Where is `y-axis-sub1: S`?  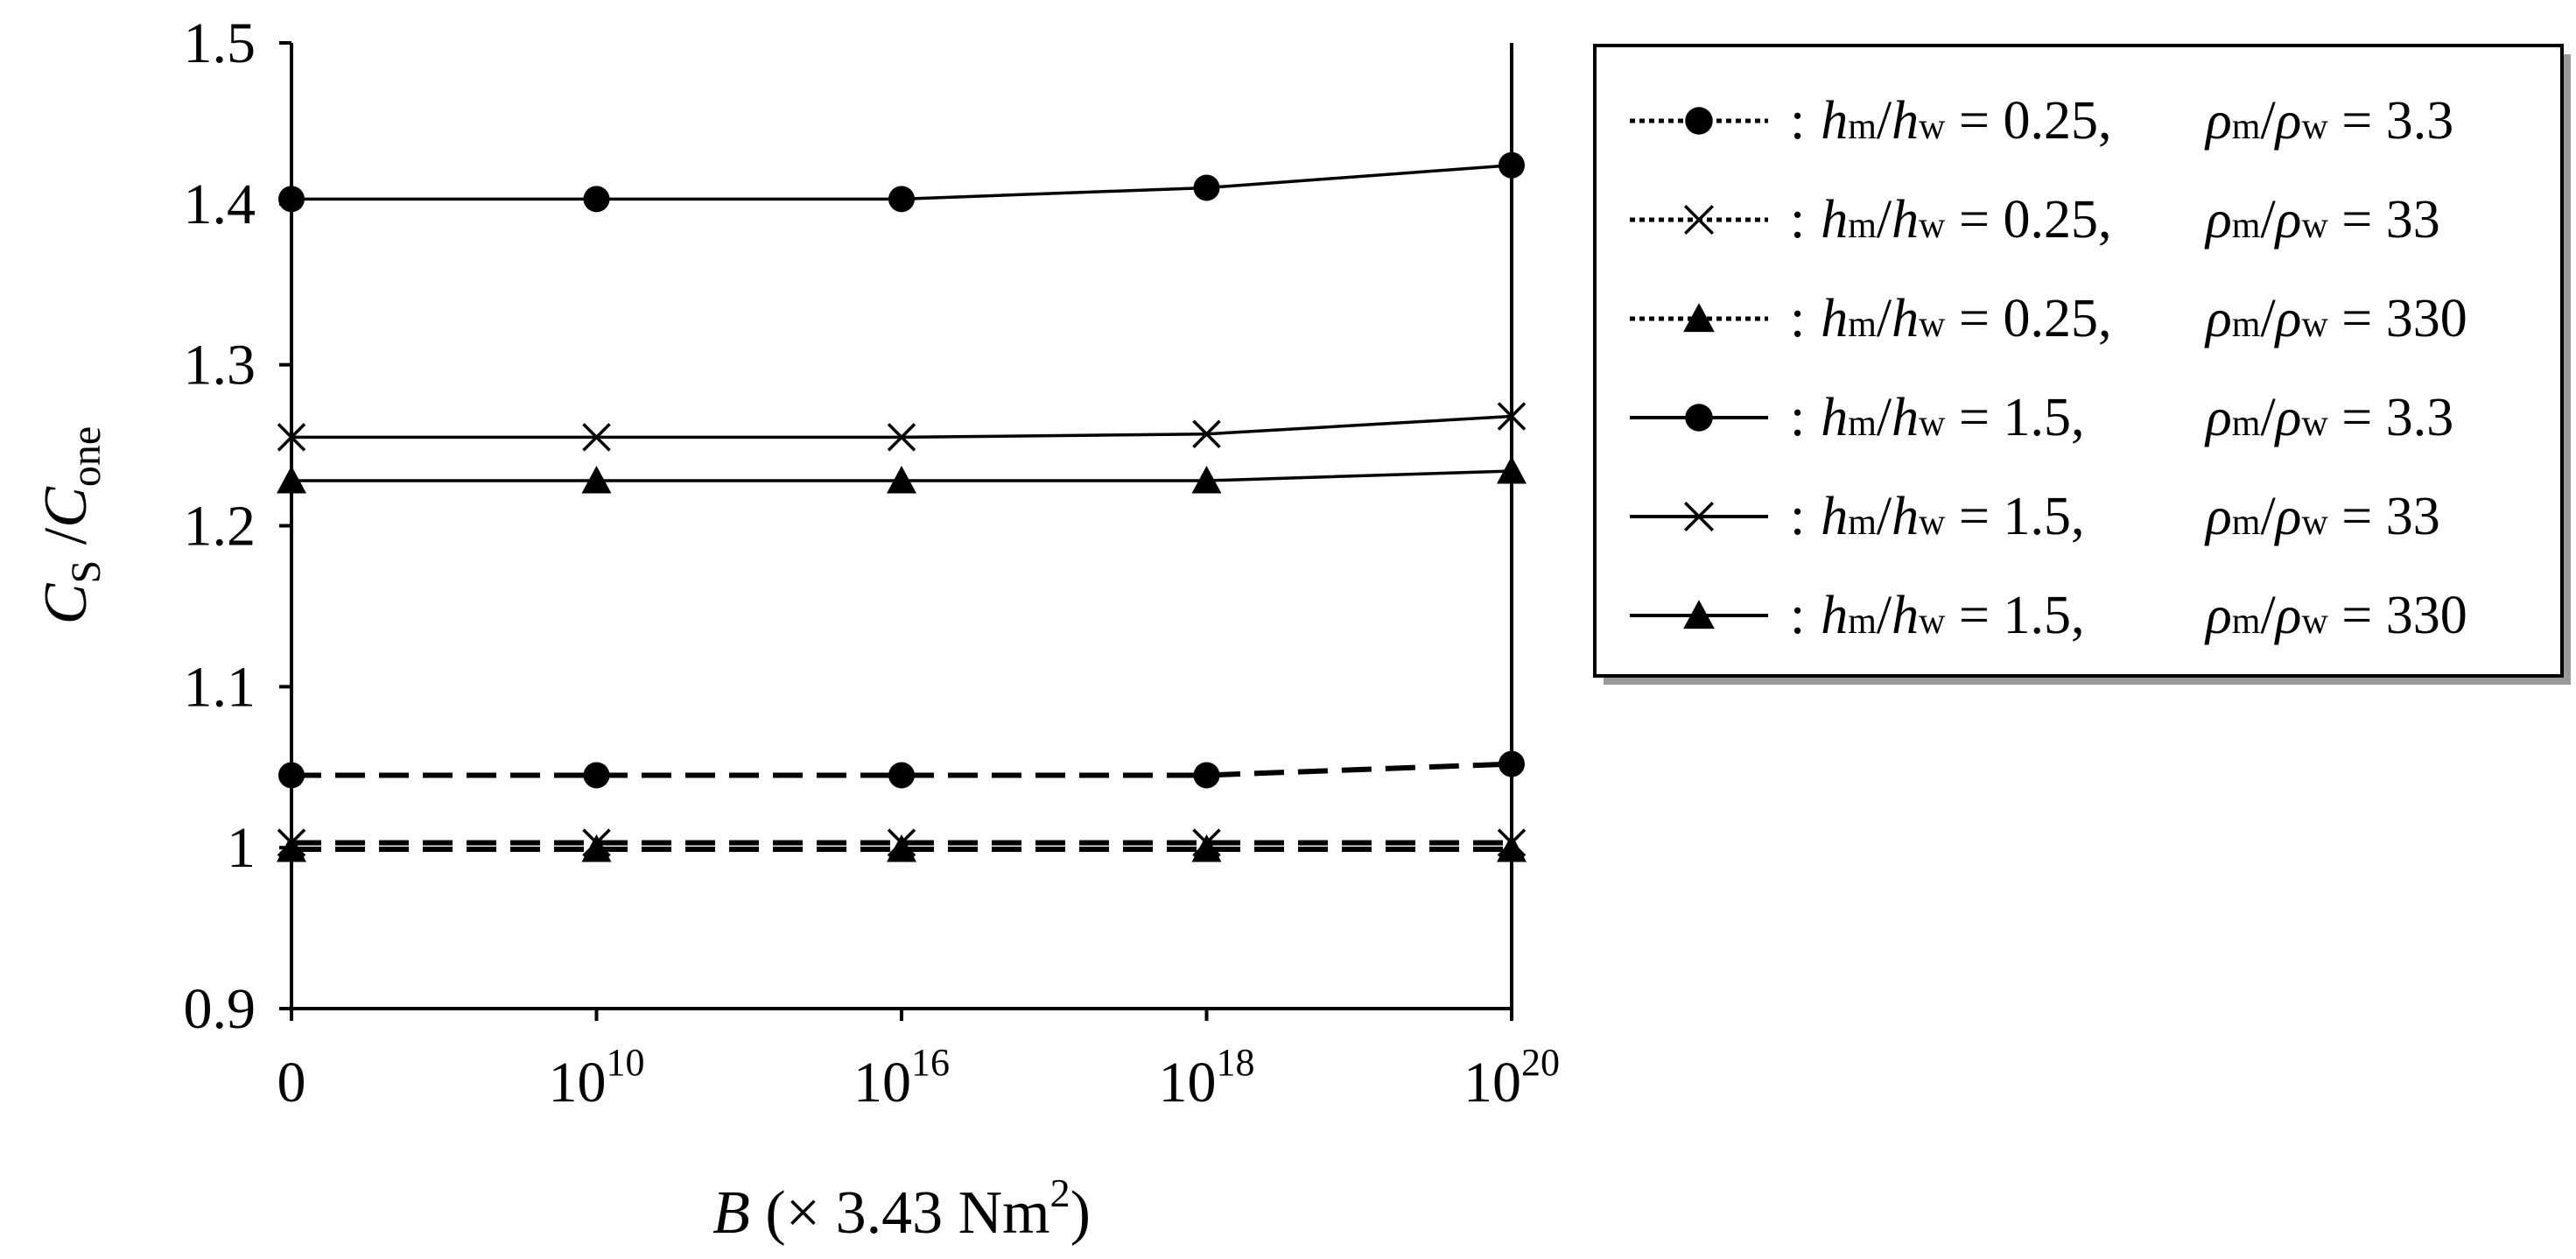
y-axis-sub1: S is located at coordinates (86, 572).